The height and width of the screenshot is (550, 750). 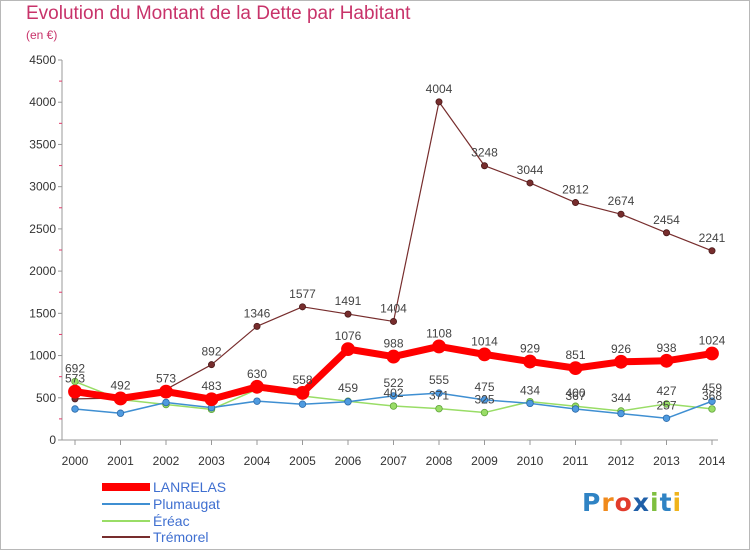 I want to click on data-label: 475, so click(x=484, y=387).